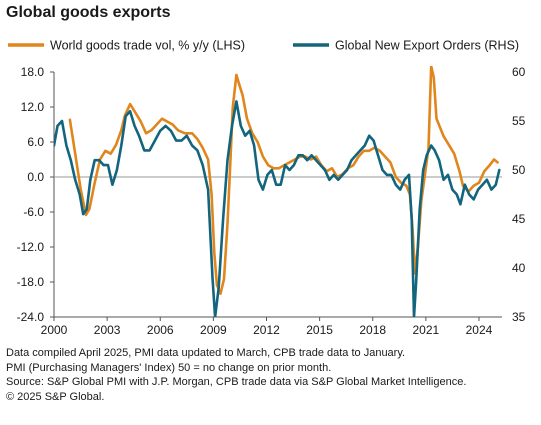 The image size is (541, 425). I want to click on x-tick-label: 2024, so click(479, 330).